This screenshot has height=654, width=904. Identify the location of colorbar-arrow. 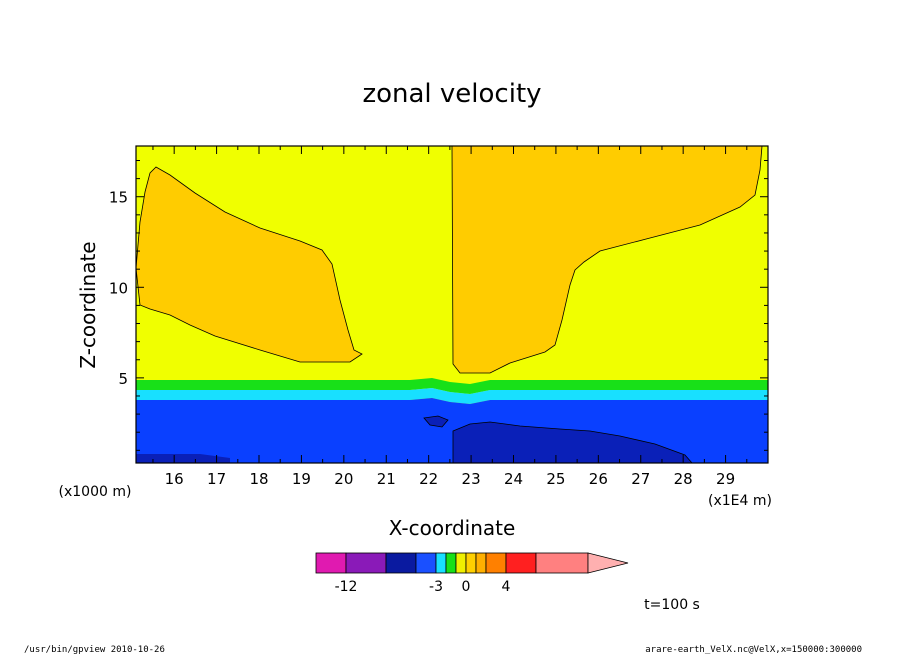
(608, 563).